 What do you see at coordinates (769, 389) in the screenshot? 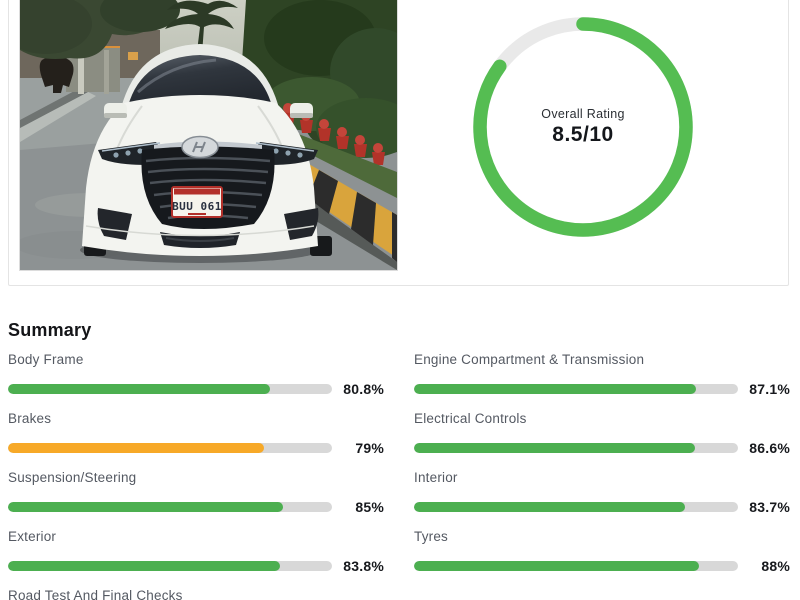
I see `metric-value: 87.1%` at bounding box center [769, 389].